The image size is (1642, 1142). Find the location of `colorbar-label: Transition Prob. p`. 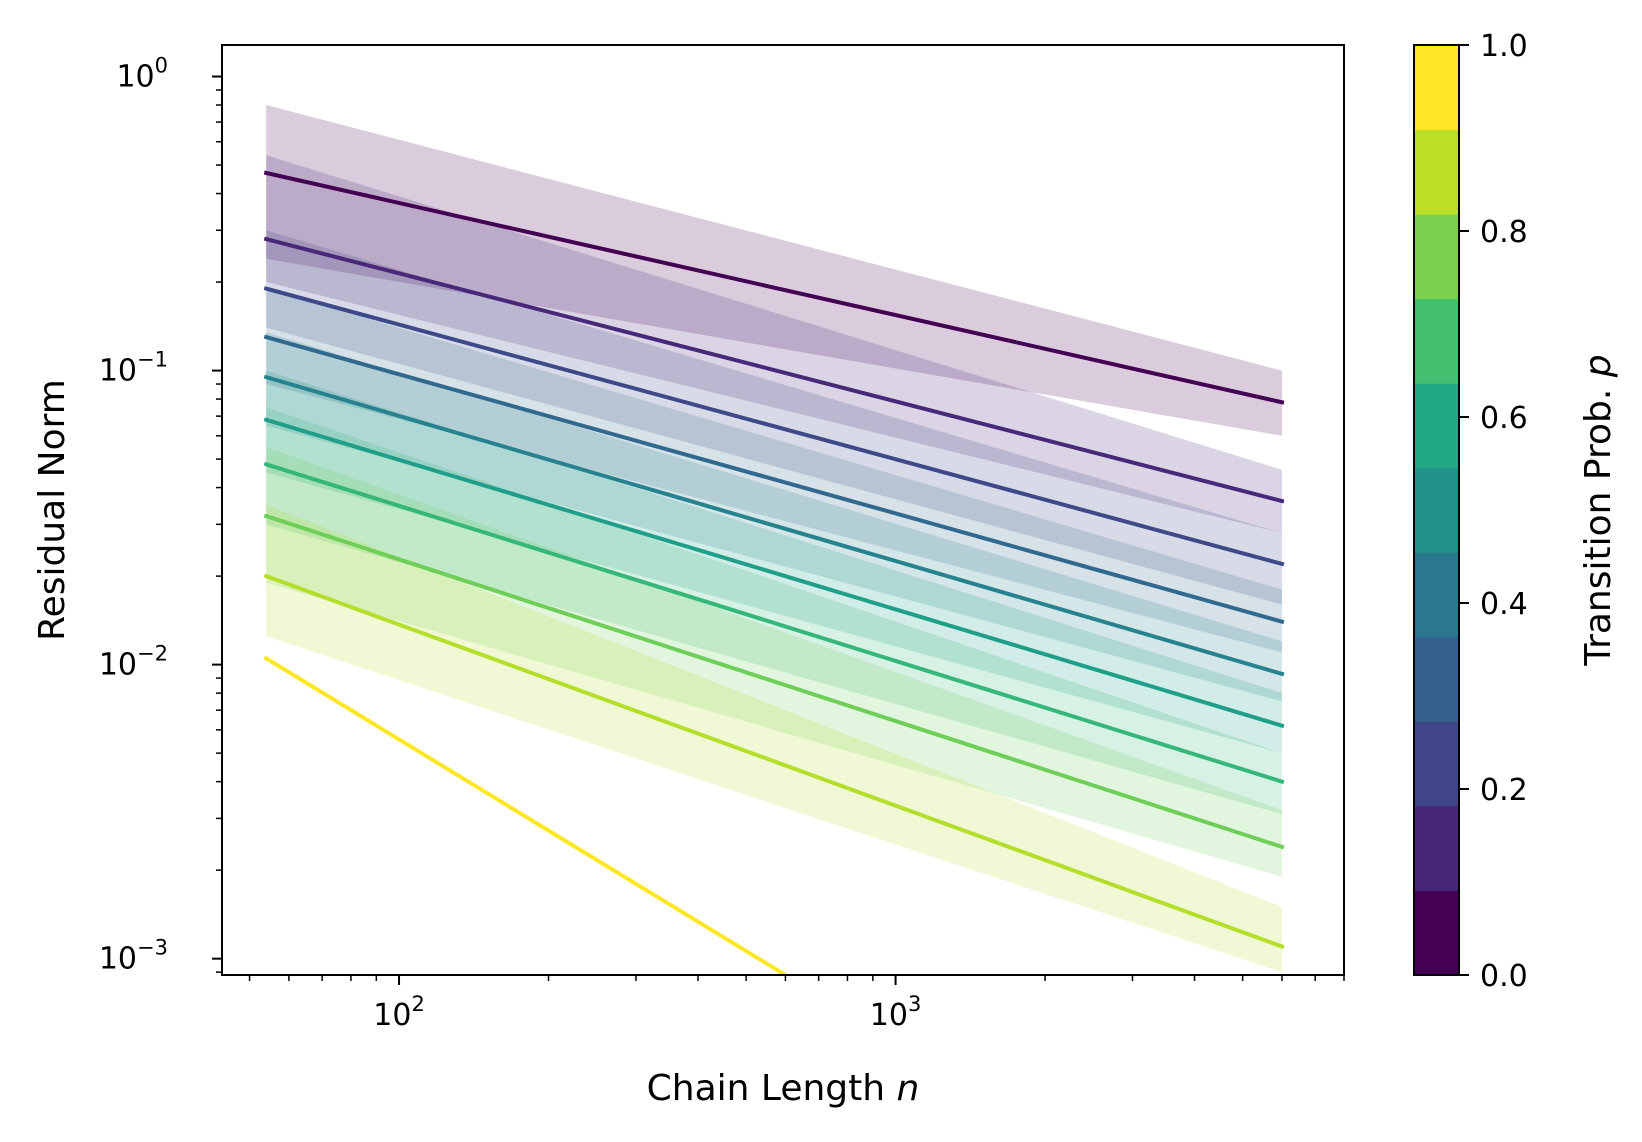

colorbar-label: Transition Prob. p is located at coordinates (1598, 510).